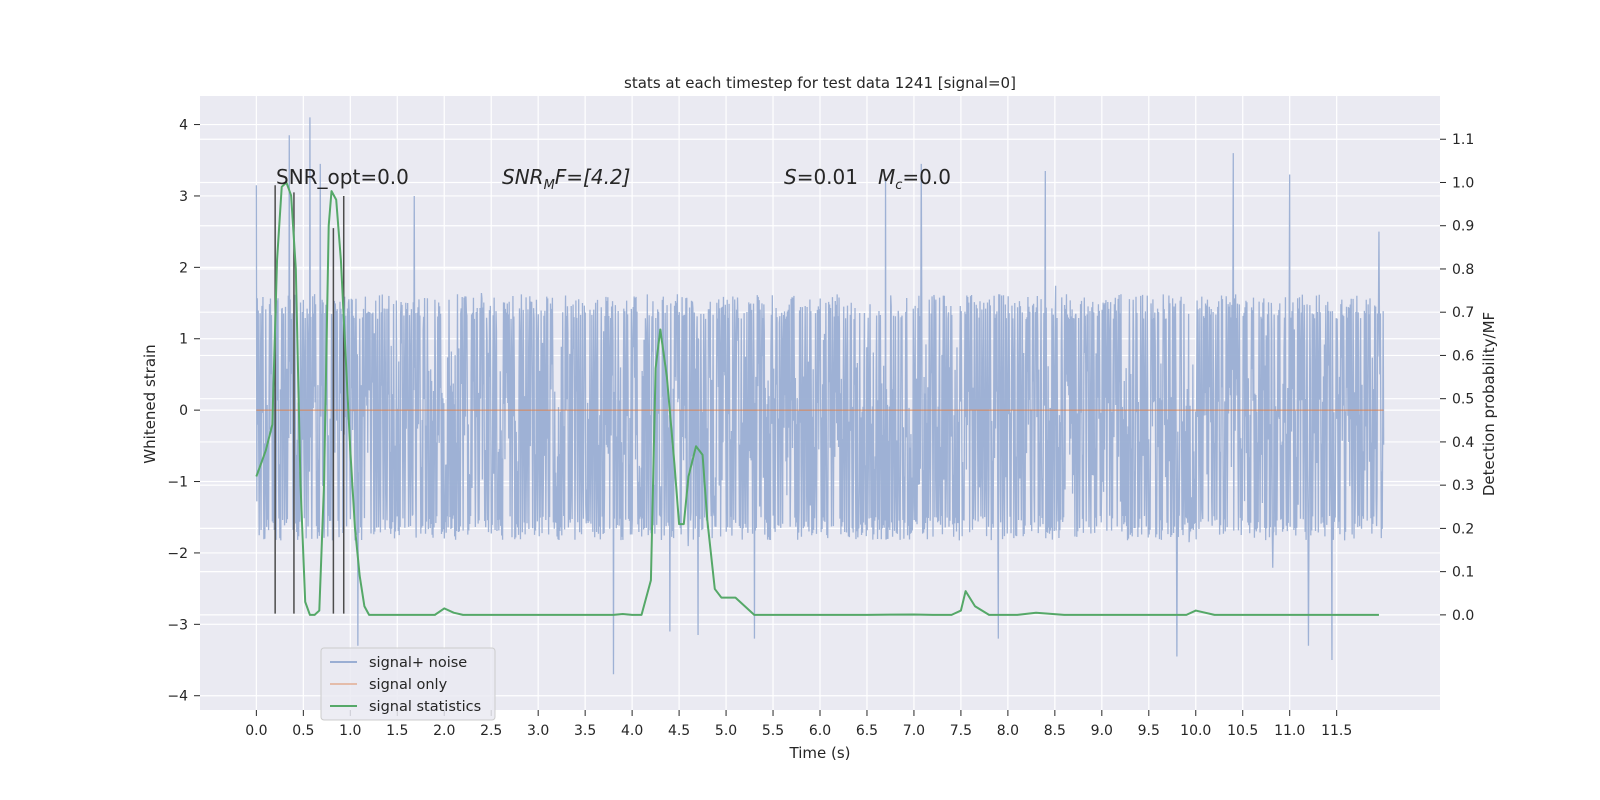 The height and width of the screenshot is (800, 1600). Describe the element at coordinates (1463, 183) in the screenshot. I see `y-right-tick-label: 1.0` at that location.